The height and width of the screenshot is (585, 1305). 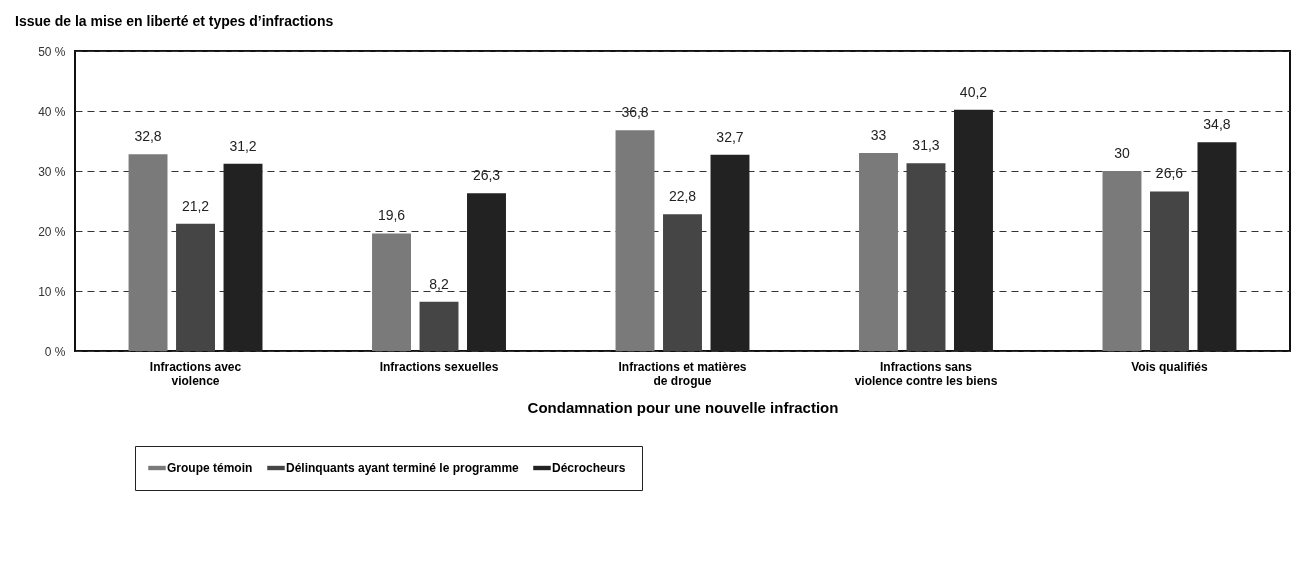 I want to click on data-label: 19,6, so click(x=391, y=215).